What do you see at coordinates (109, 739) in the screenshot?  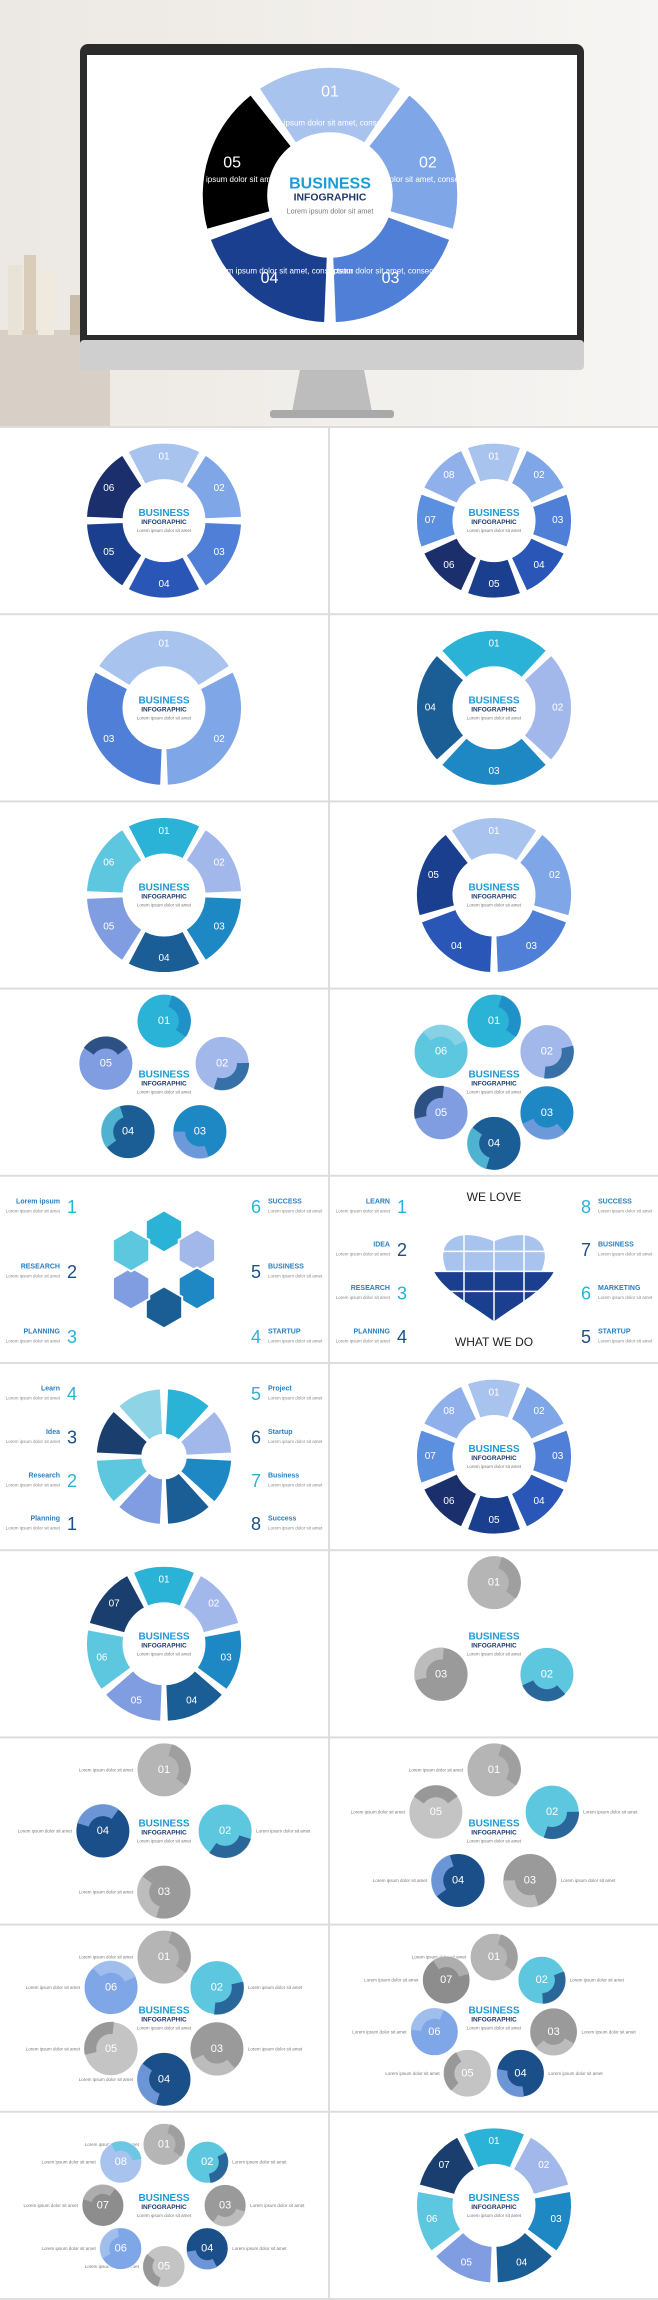 I see `segment-number: 03` at bounding box center [109, 739].